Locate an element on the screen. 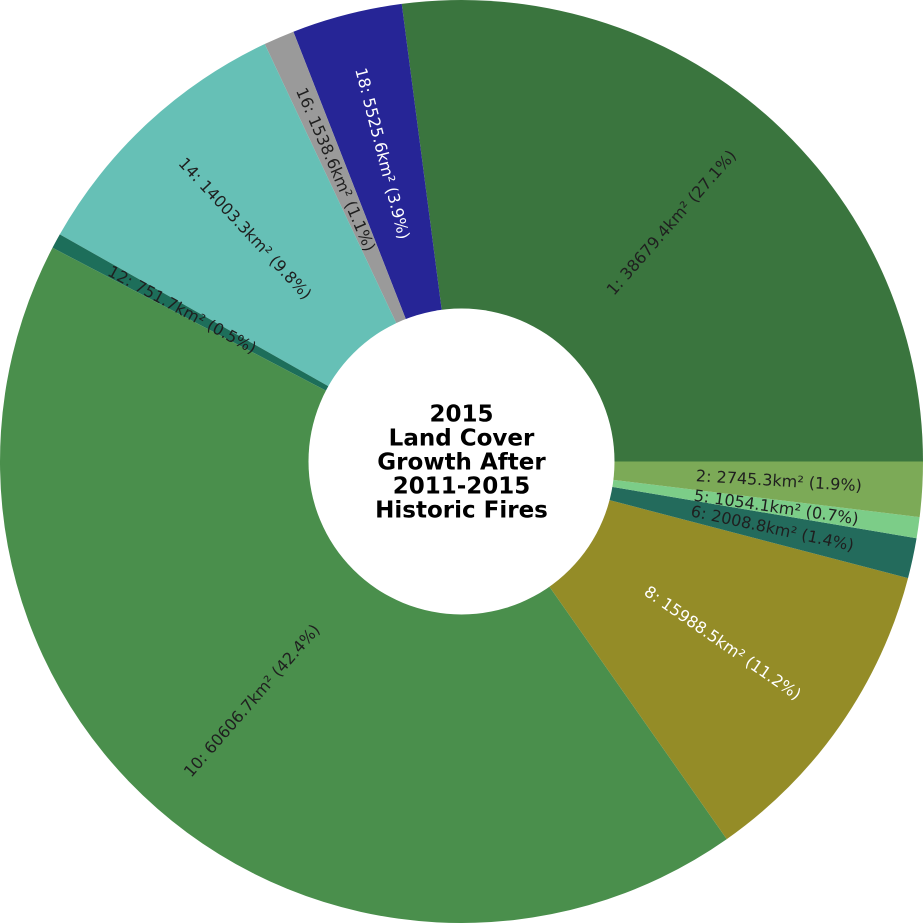 The height and width of the screenshot is (923, 923). chart-title-line: 2011-2015 is located at coordinates (462, 487).